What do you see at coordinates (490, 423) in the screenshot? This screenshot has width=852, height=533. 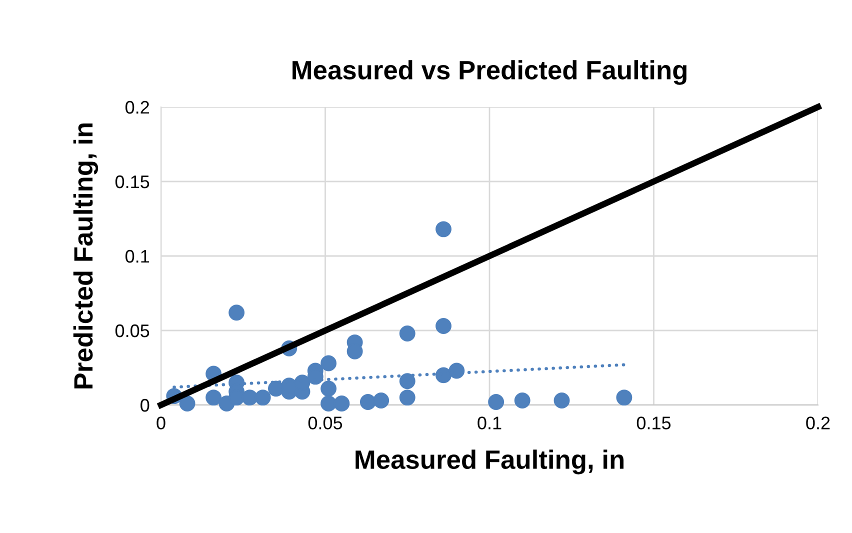 I see `x-tick-label: 0.1` at bounding box center [490, 423].